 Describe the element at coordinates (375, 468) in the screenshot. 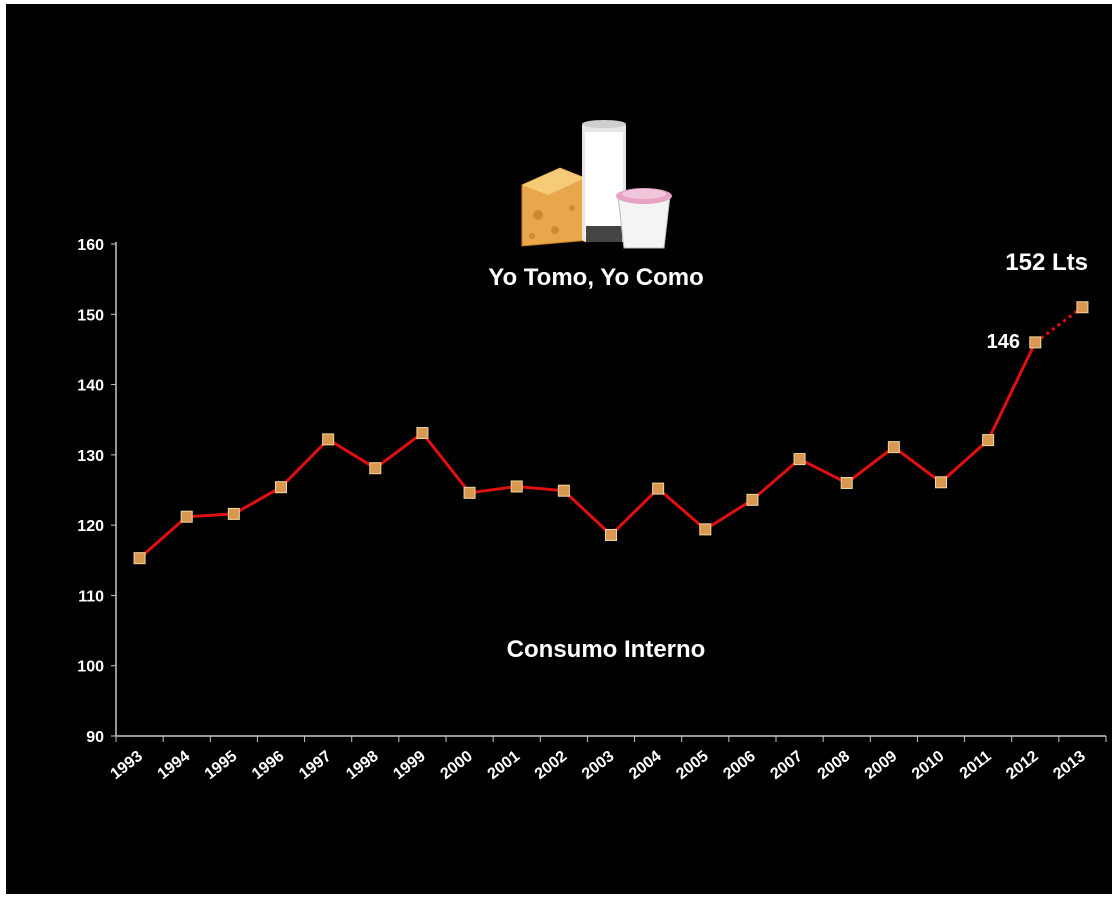

I see `data-point-1998` at that location.